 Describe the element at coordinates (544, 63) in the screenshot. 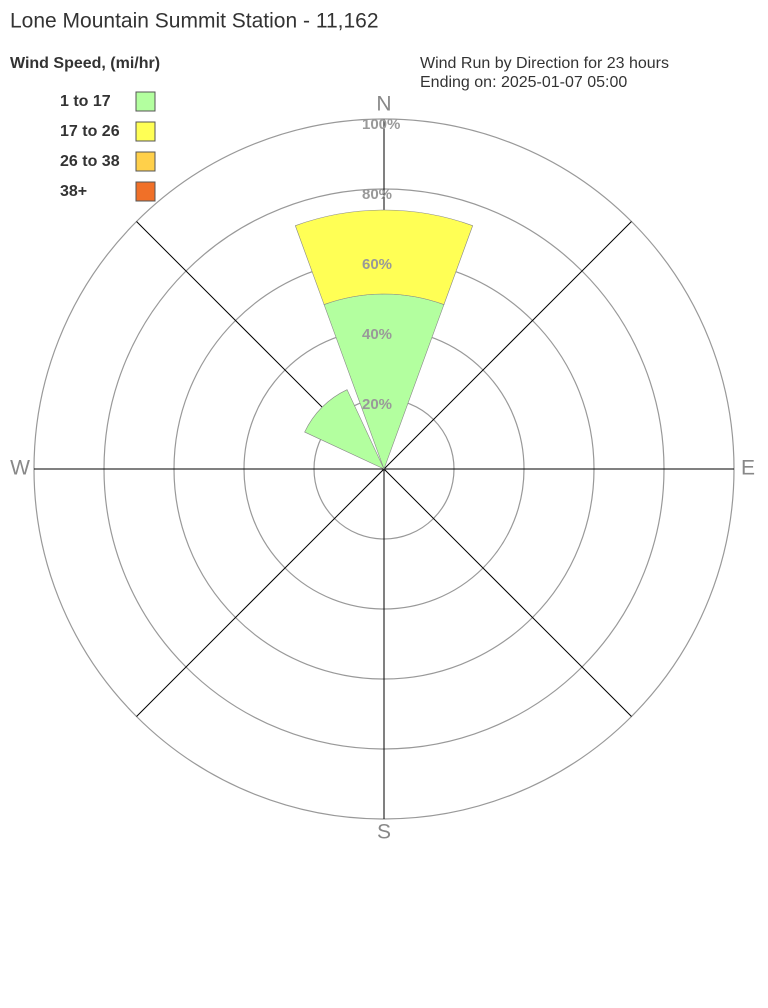

I see `subtitle: Wind Run by Direction for 23 hours` at that location.